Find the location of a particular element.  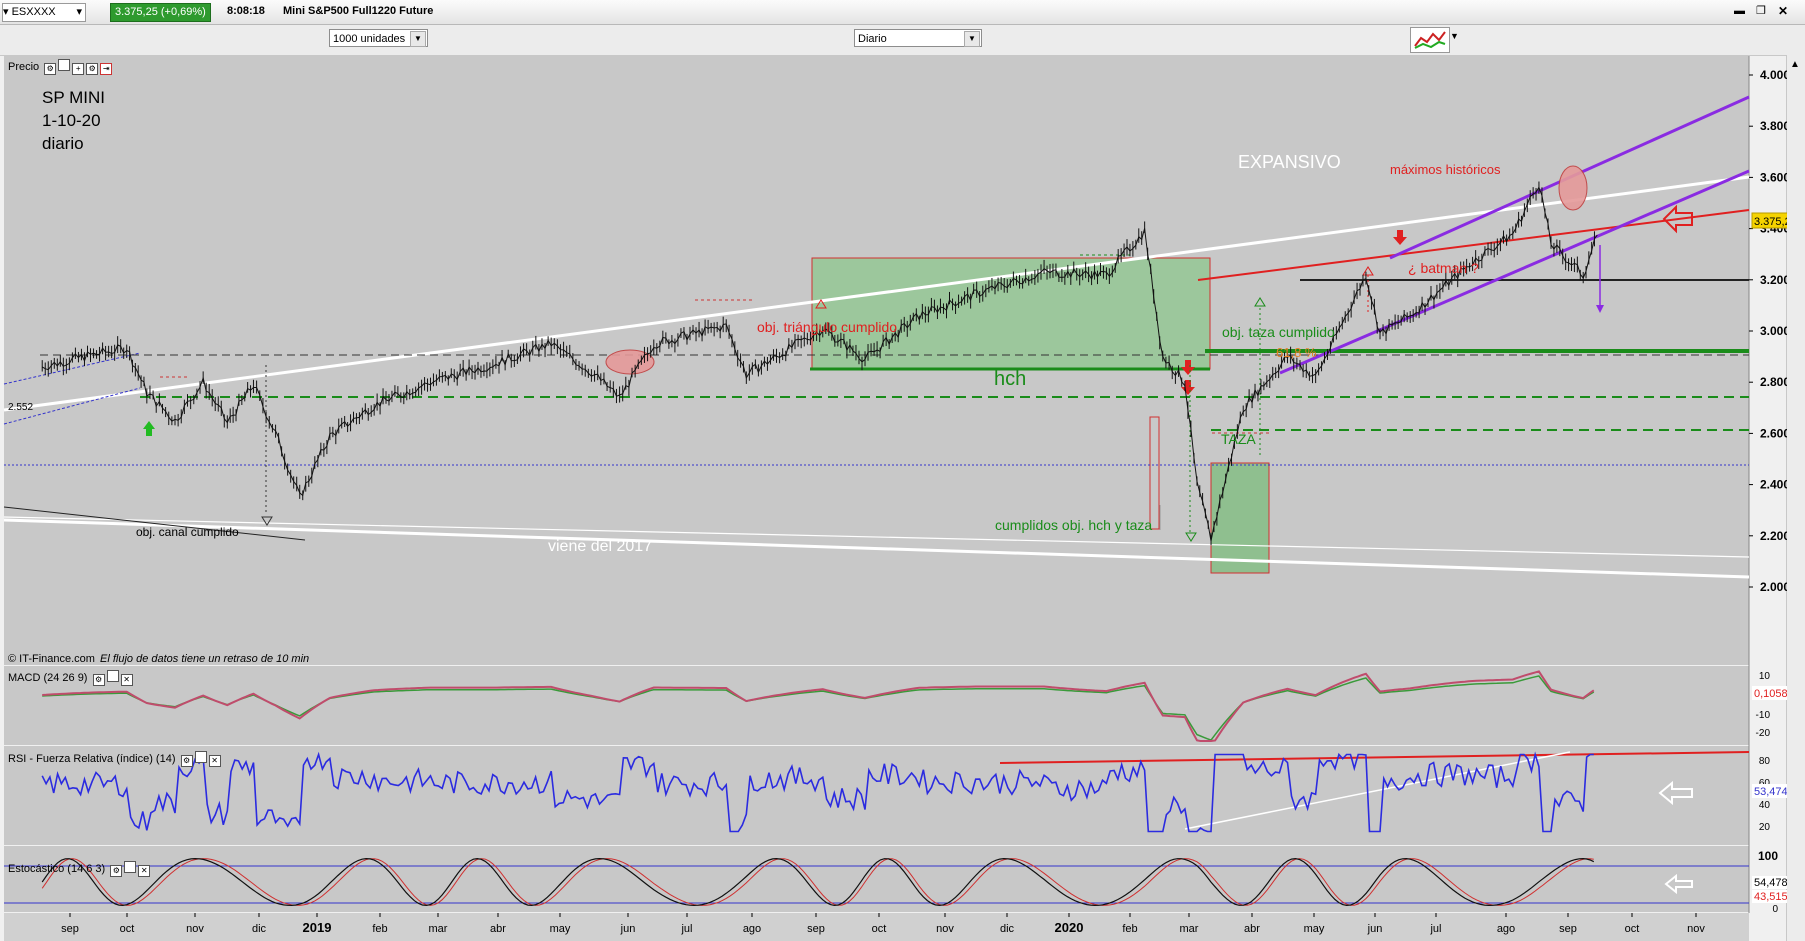

macd-pane-bg is located at coordinates (876, 705).